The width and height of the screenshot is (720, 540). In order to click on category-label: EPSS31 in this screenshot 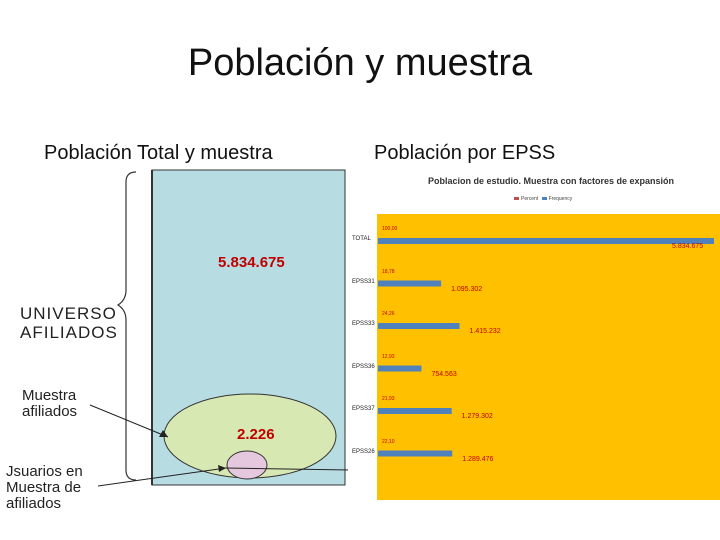, I will do `click(363, 281)`.